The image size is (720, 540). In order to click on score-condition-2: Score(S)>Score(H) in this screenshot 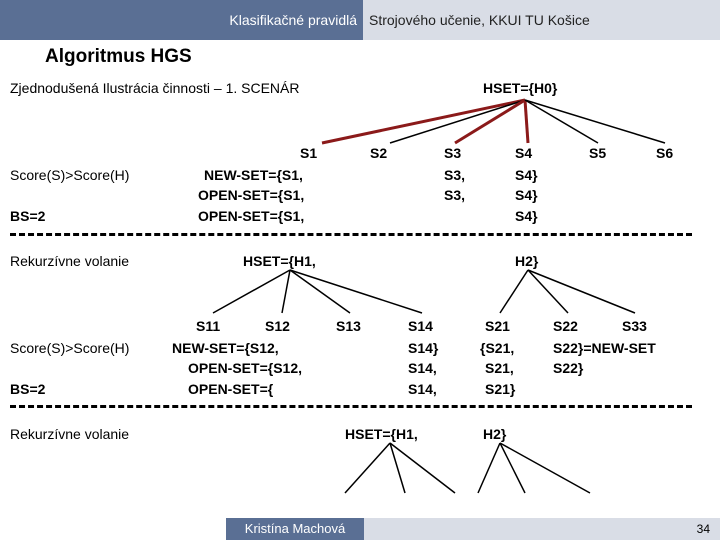, I will do `click(70, 348)`.